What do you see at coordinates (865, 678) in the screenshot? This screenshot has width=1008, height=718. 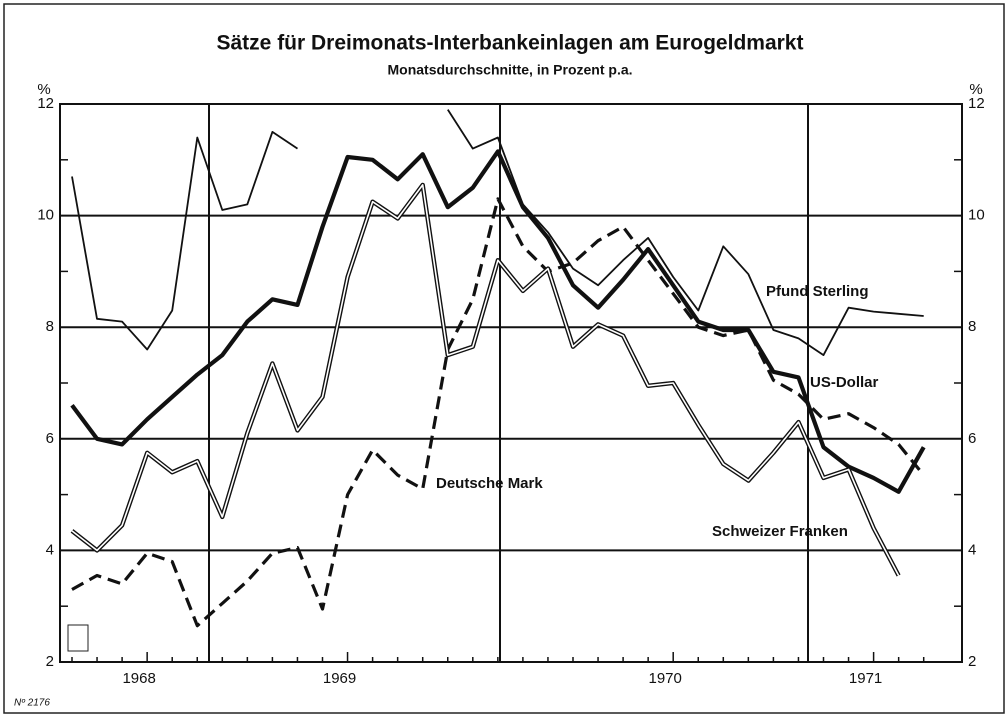 I see `x-tick-label: 1971` at bounding box center [865, 678].